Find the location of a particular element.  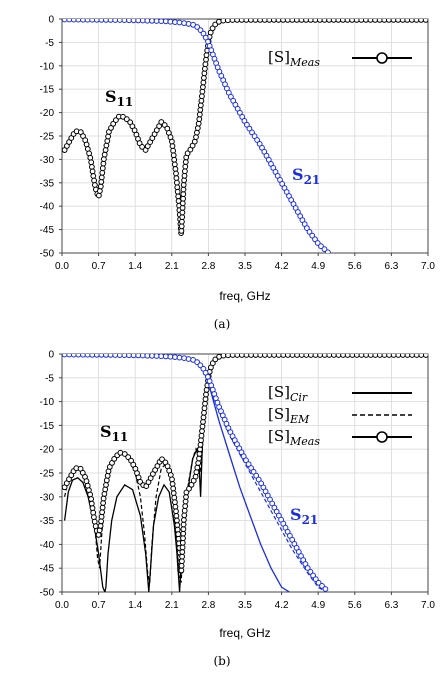

x-tick-label: 6.3 is located at coordinates (391, 266).